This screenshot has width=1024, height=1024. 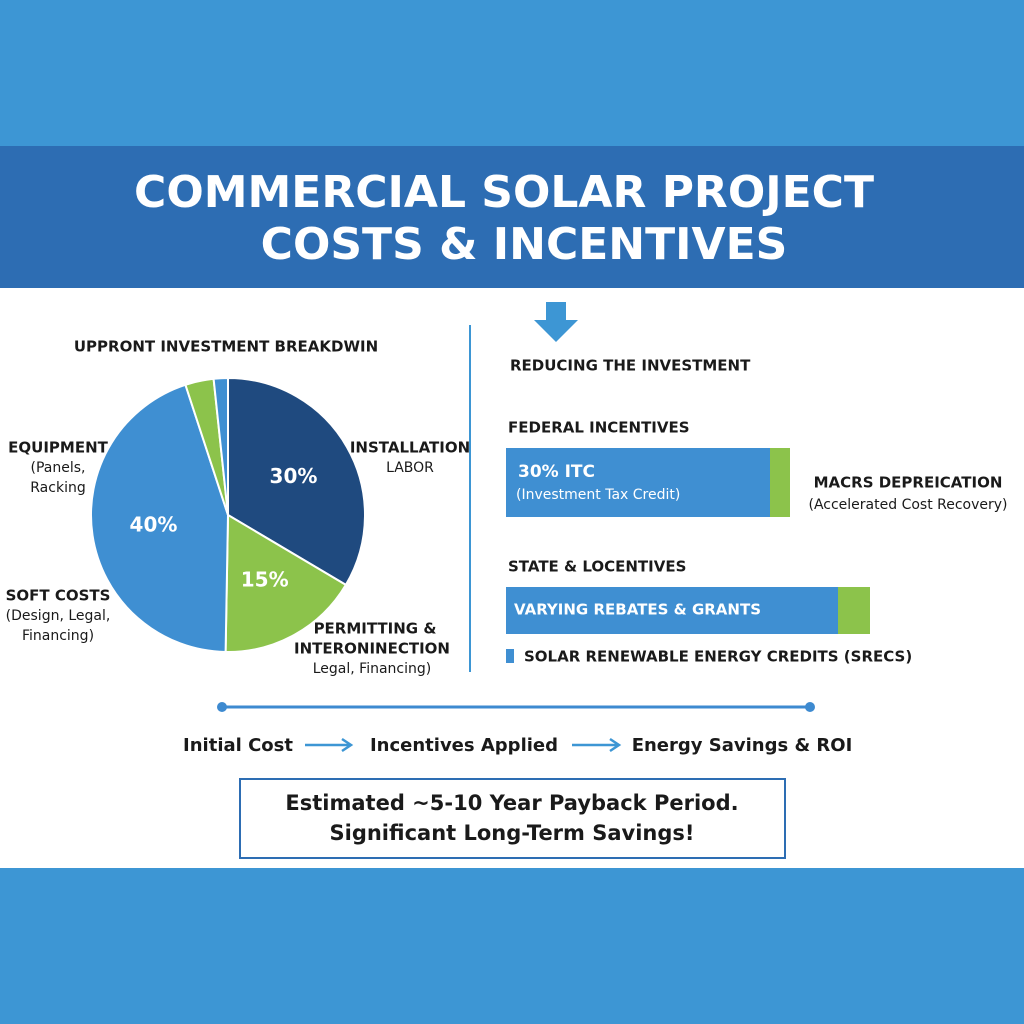 What do you see at coordinates (637, 610) in the screenshot?
I see `bar-title: VARYING REBATES & GRANTS` at bounding box center [637, 610].